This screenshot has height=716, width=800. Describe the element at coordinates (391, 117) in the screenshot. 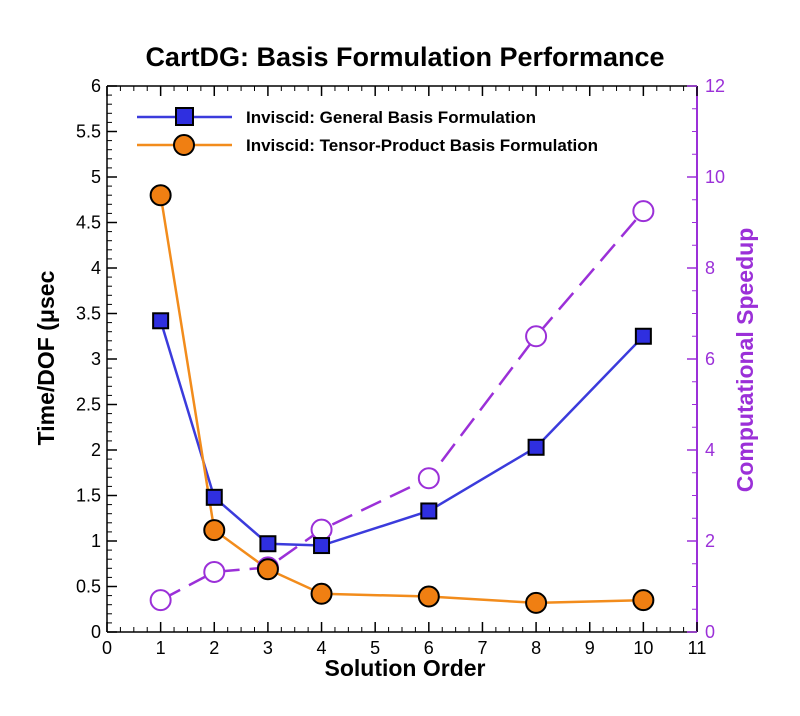

I see `legend-label-general: Inviscid: General Basis Formulation` at that location.